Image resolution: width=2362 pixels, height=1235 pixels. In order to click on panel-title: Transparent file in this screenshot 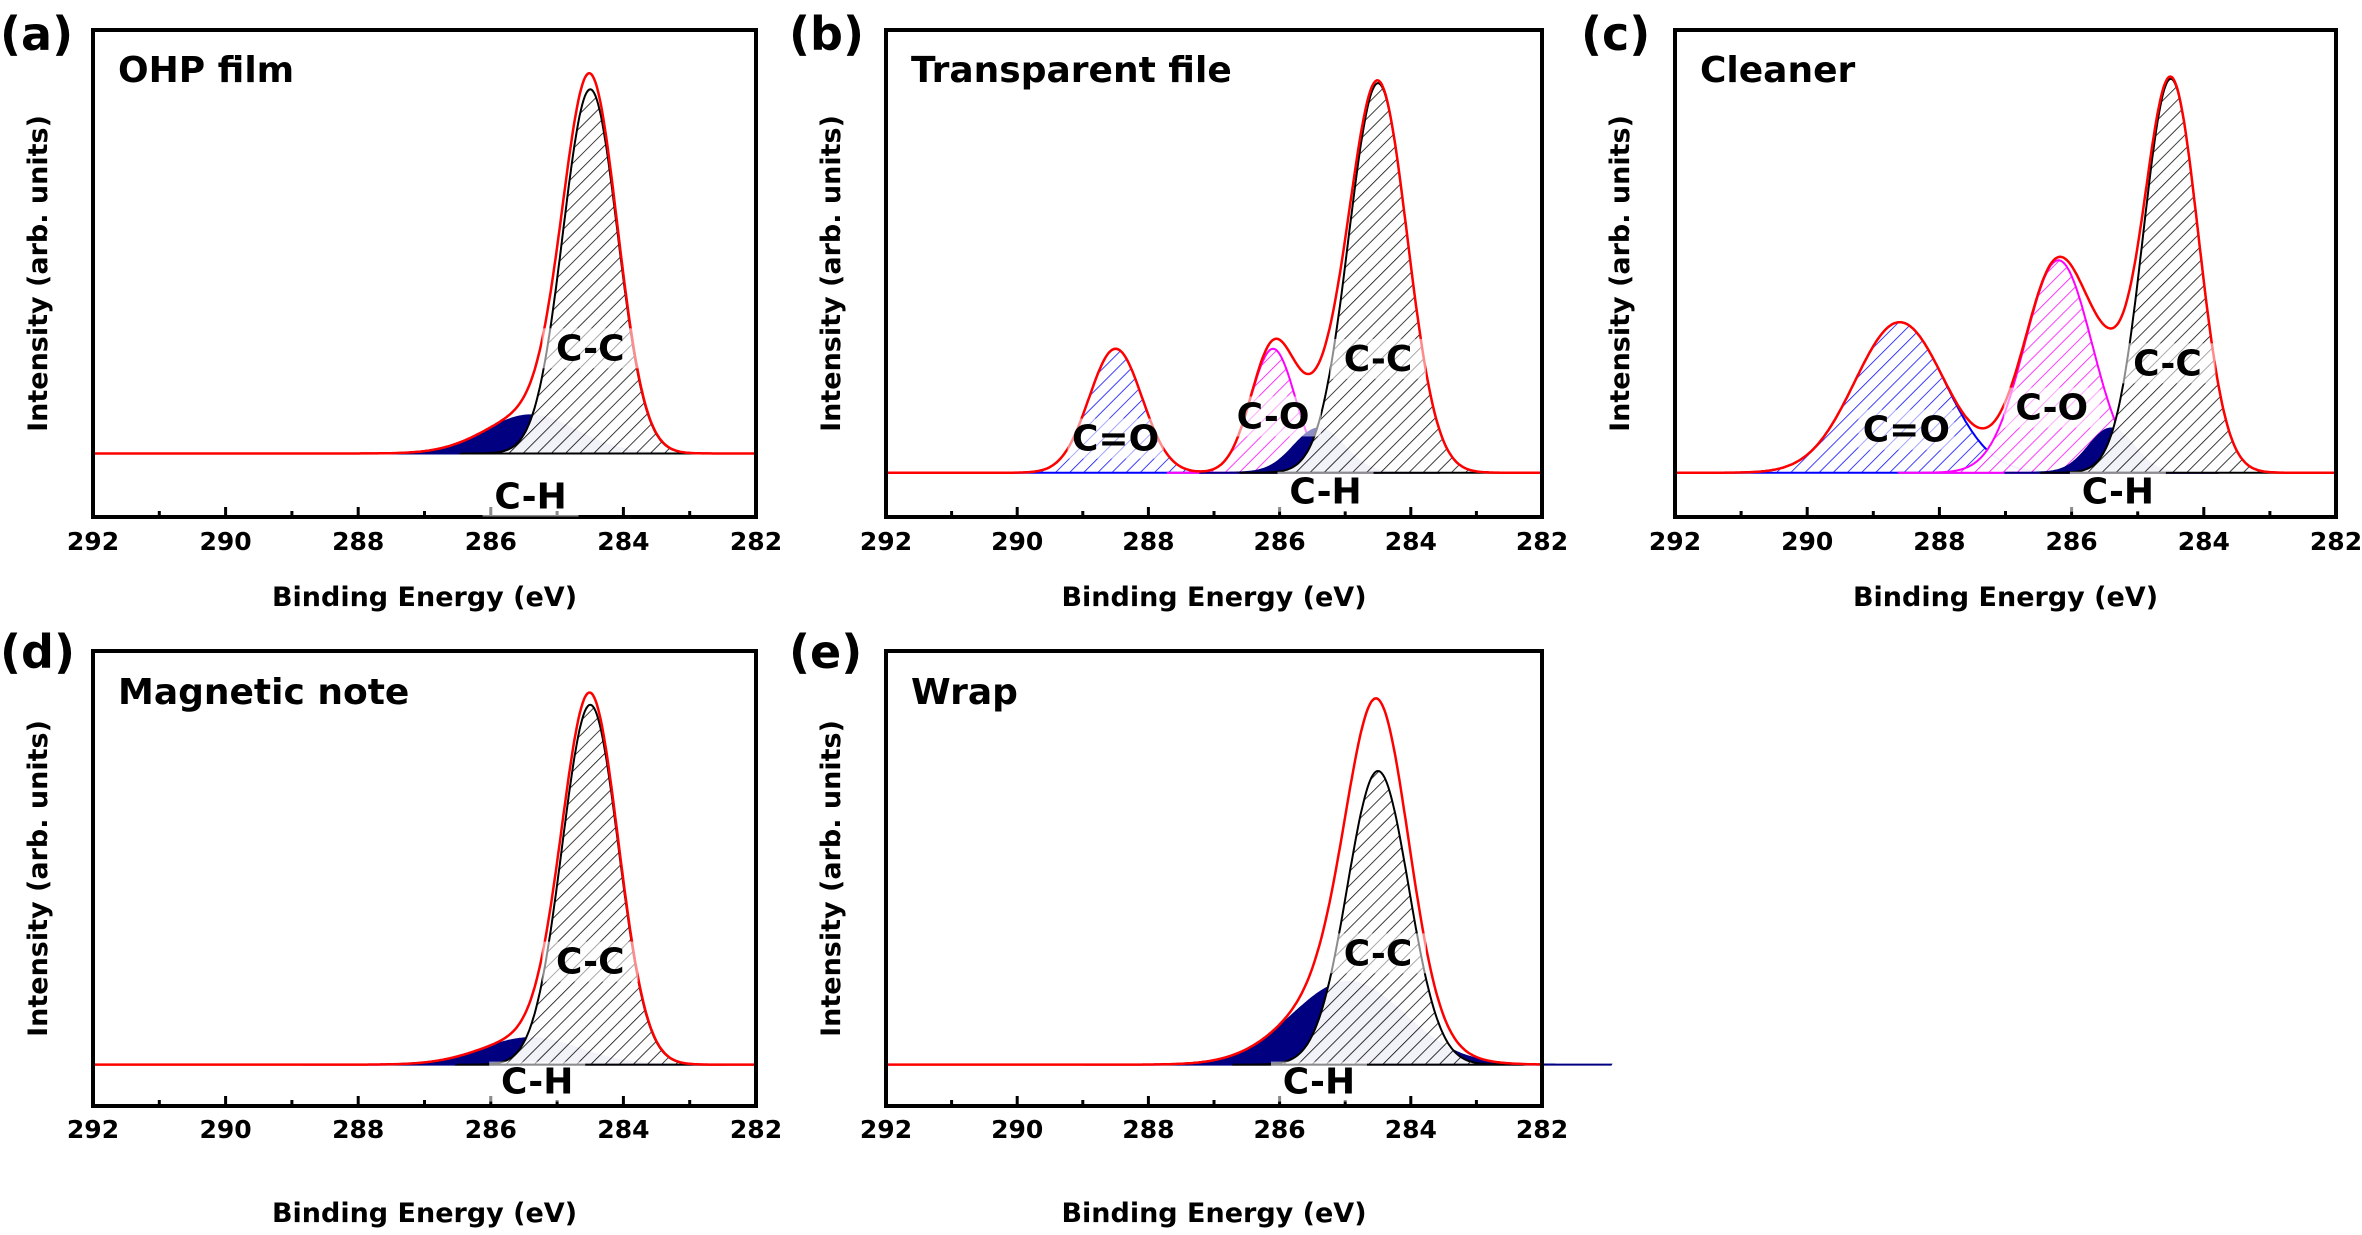, I will do `click(1071, 70)`.